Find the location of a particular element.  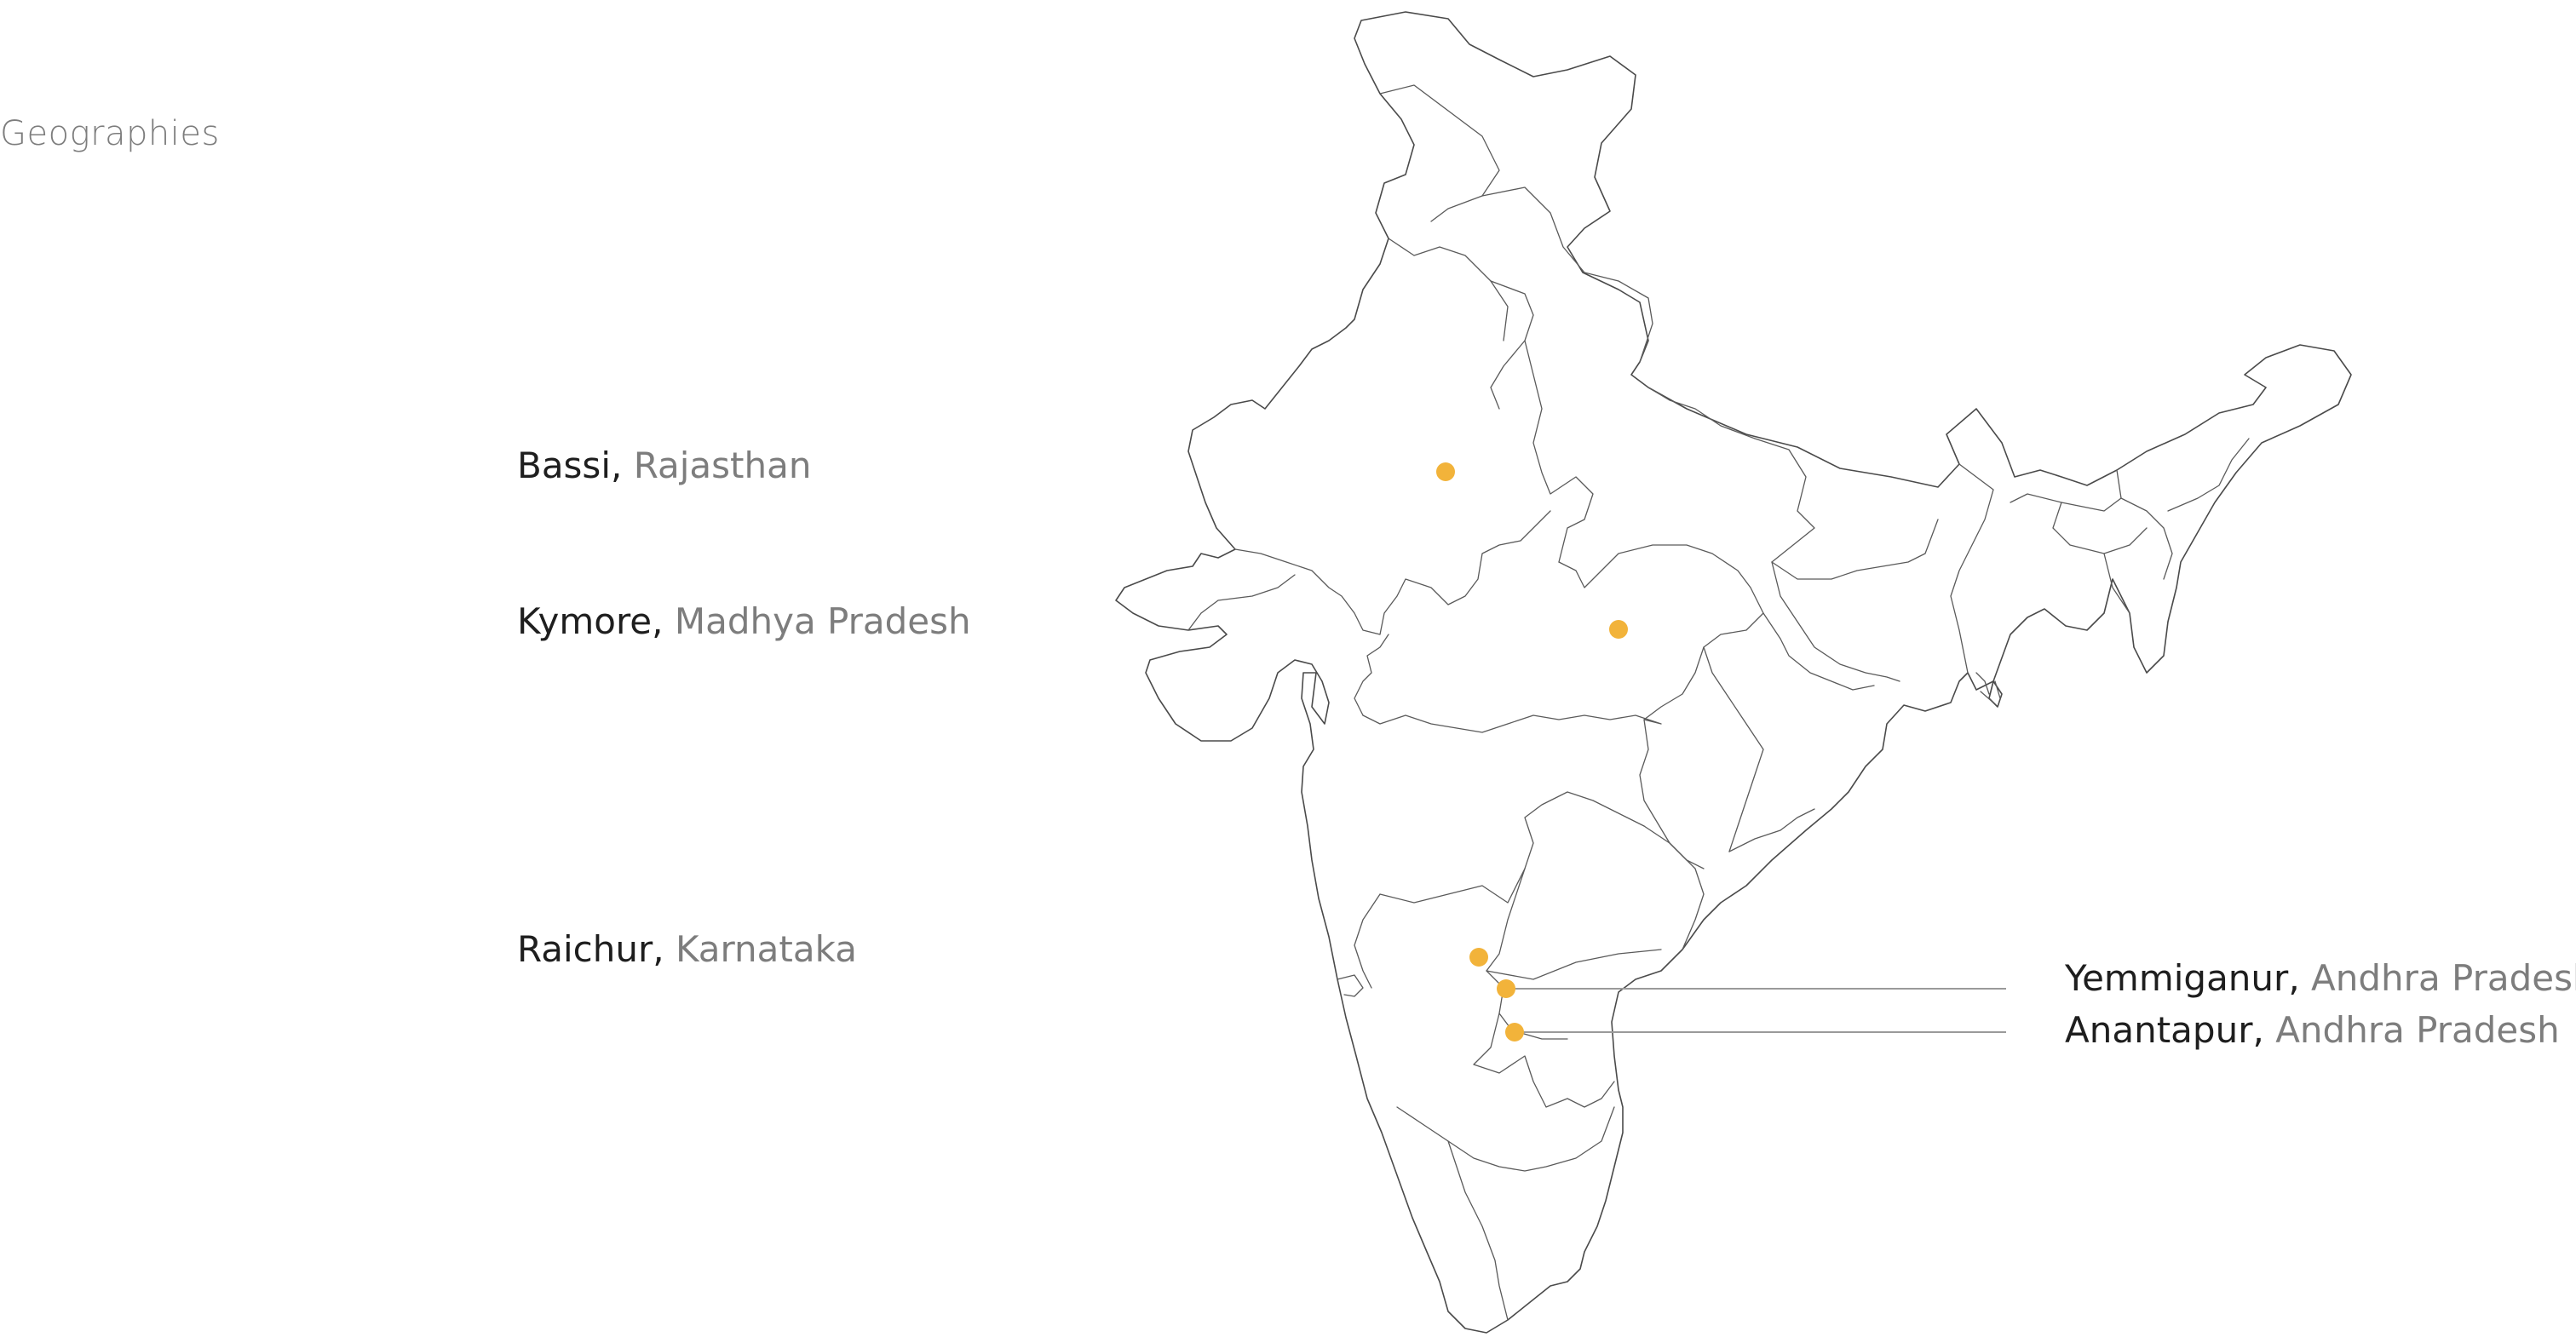

marker-kymore is located at coordinates (1619, 629).